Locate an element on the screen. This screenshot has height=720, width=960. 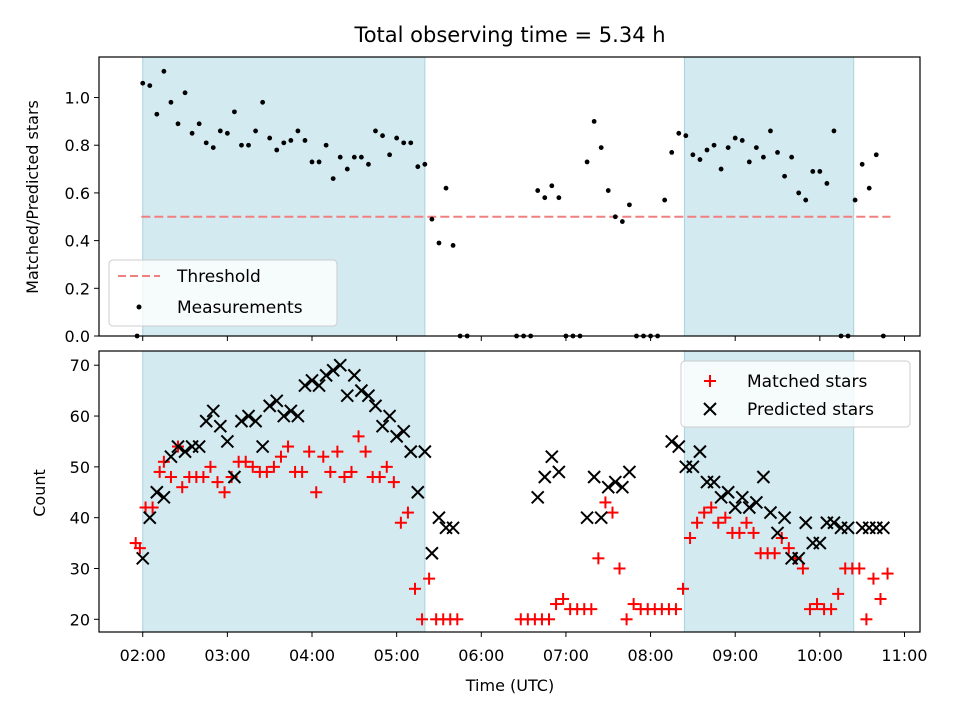
y-tick-label: 0.8 is located at coordinates (77, 145).